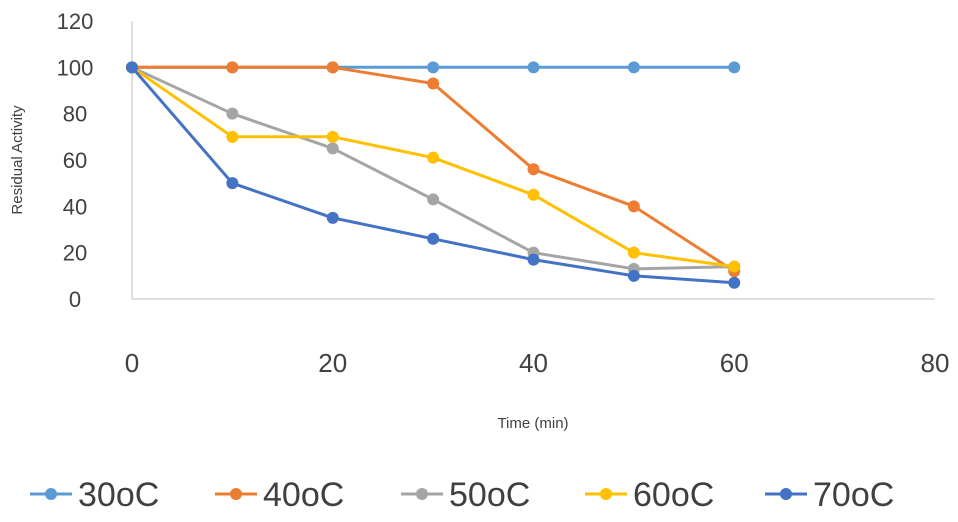 This screenshot has height=522, width=958. Describe the element at coordinates (75, 114) in the screenshot. I see `y-tick-label: 80` at that location.